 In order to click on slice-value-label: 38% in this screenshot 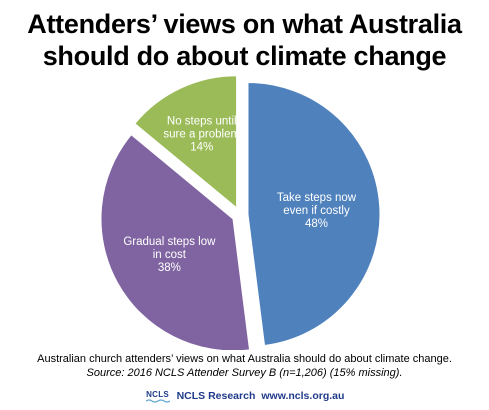, I will do `click(169, 268)`.